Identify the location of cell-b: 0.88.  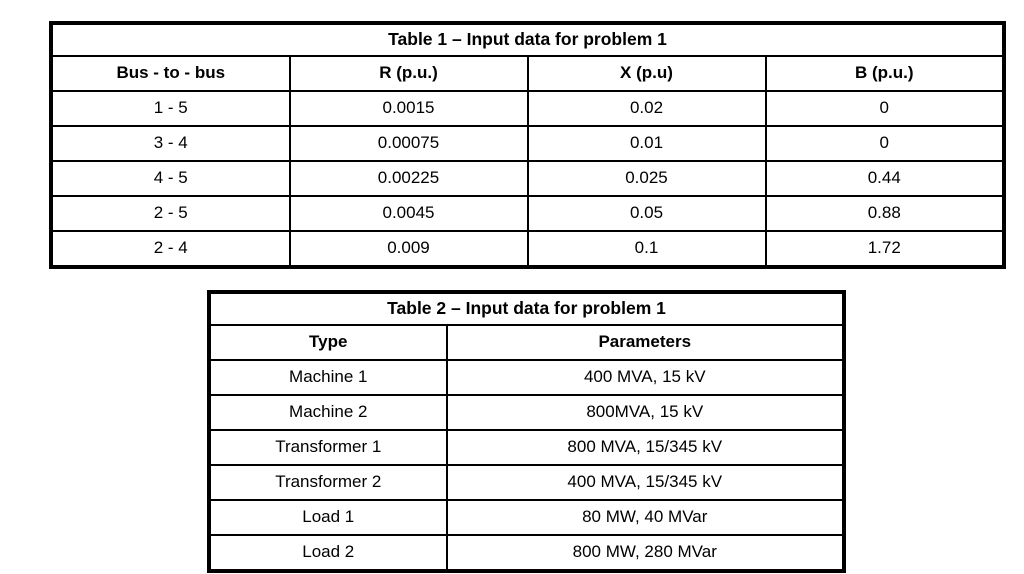
(884, 213).